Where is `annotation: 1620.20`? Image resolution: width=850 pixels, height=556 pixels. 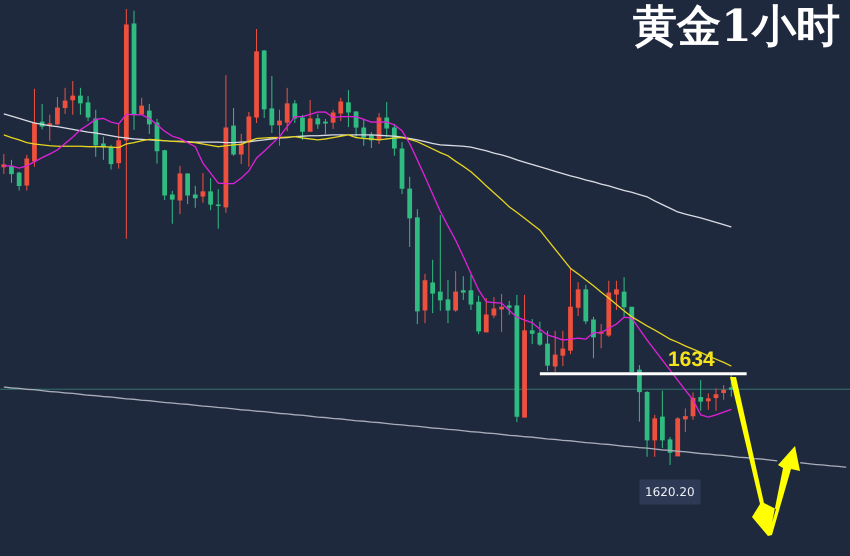
annotation: 1620.20 is located at coordinates (670, 492).